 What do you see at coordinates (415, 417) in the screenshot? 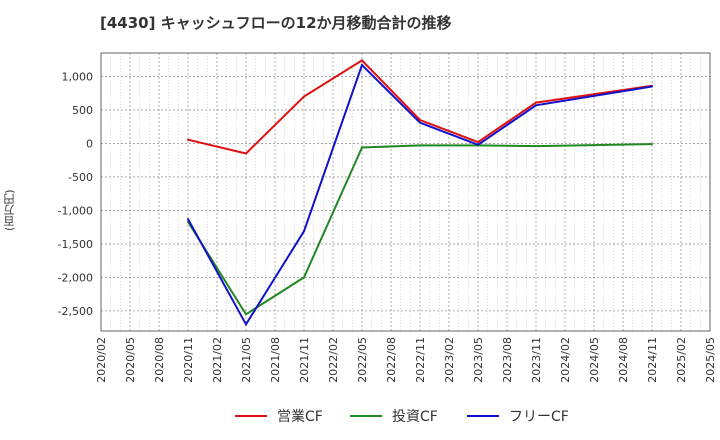
I see `legend-label: 投資CF` at bounding box center [415, 417].